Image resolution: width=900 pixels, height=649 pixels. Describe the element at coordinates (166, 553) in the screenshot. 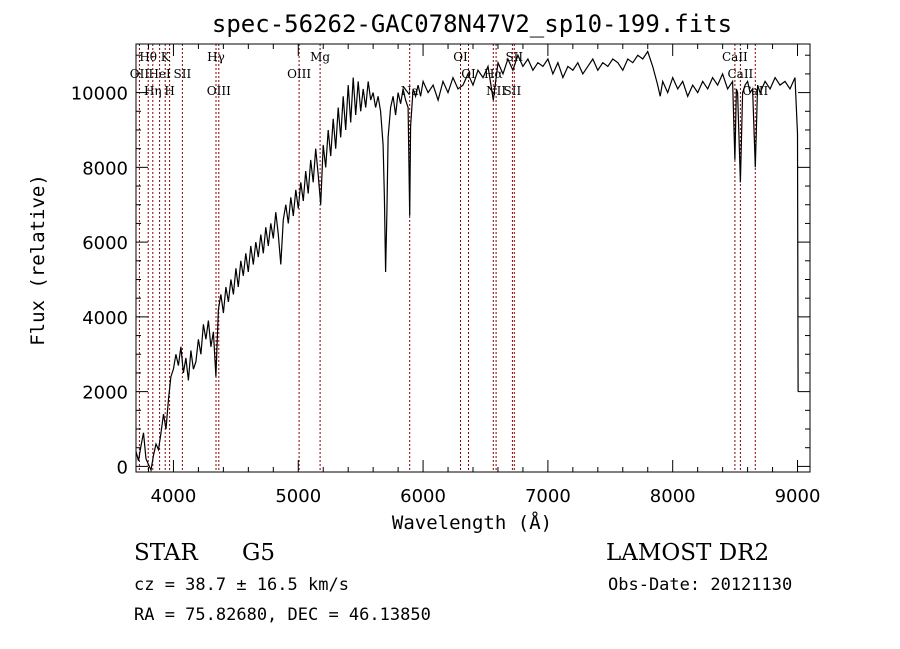

I see `object-class: STAR` at that location.